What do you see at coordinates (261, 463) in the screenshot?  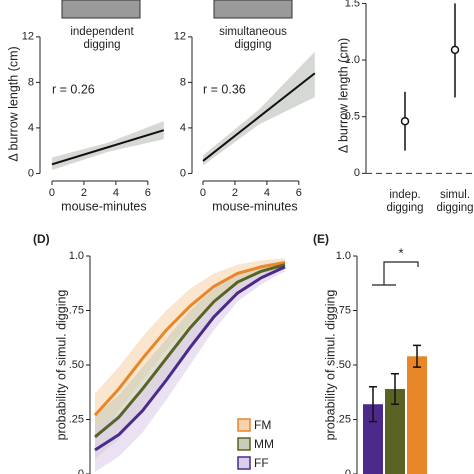 I see `legend-label: FF` at bounding box center [261, 463].